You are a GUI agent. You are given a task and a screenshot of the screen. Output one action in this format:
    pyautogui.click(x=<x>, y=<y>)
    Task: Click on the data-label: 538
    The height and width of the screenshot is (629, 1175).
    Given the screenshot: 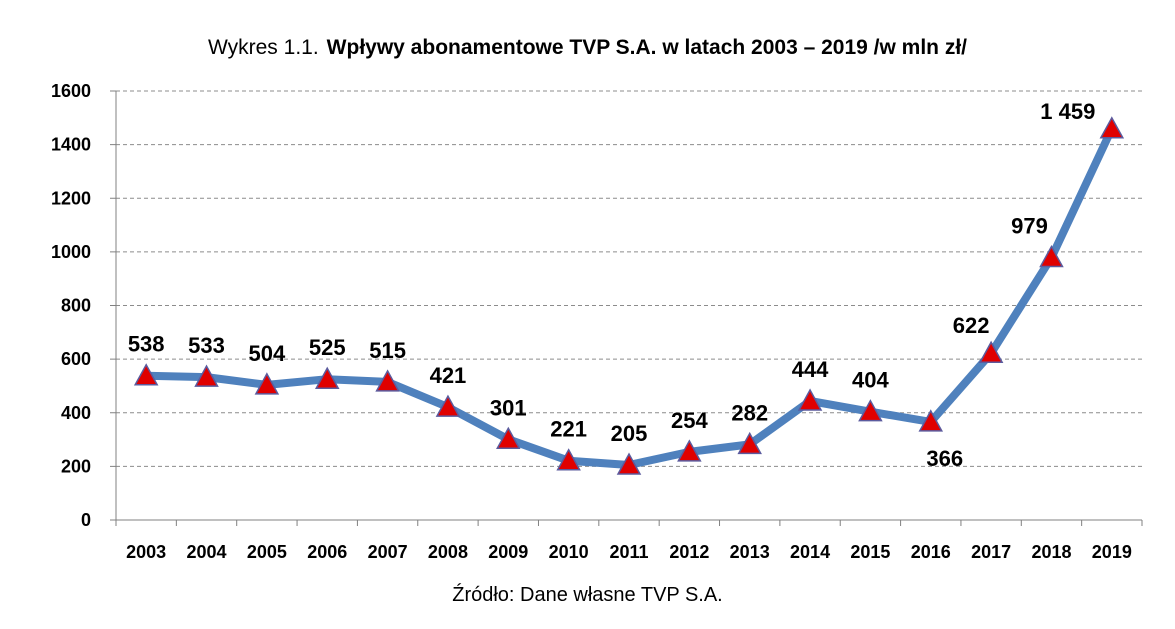 What is the action you would take?
    pyautogui.click(x=146, y=344)
    